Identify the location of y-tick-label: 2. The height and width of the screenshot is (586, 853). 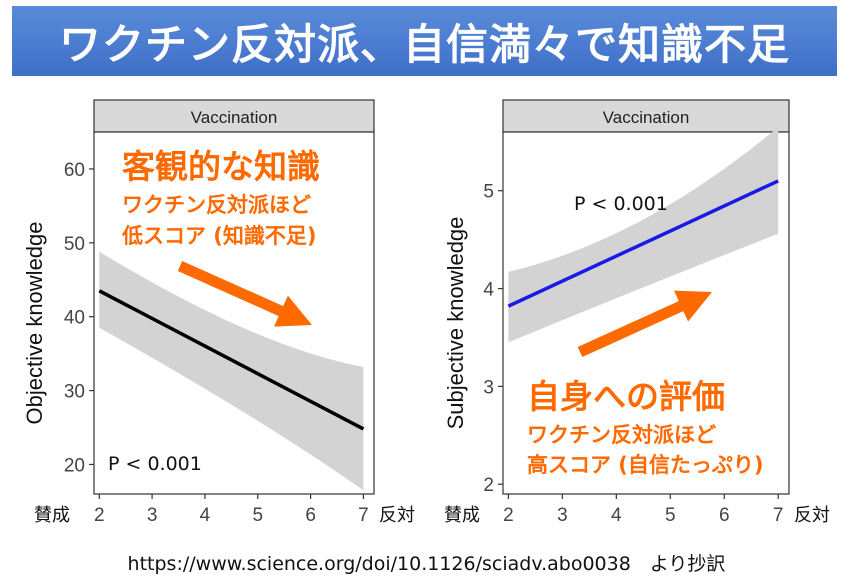
(488, 485).